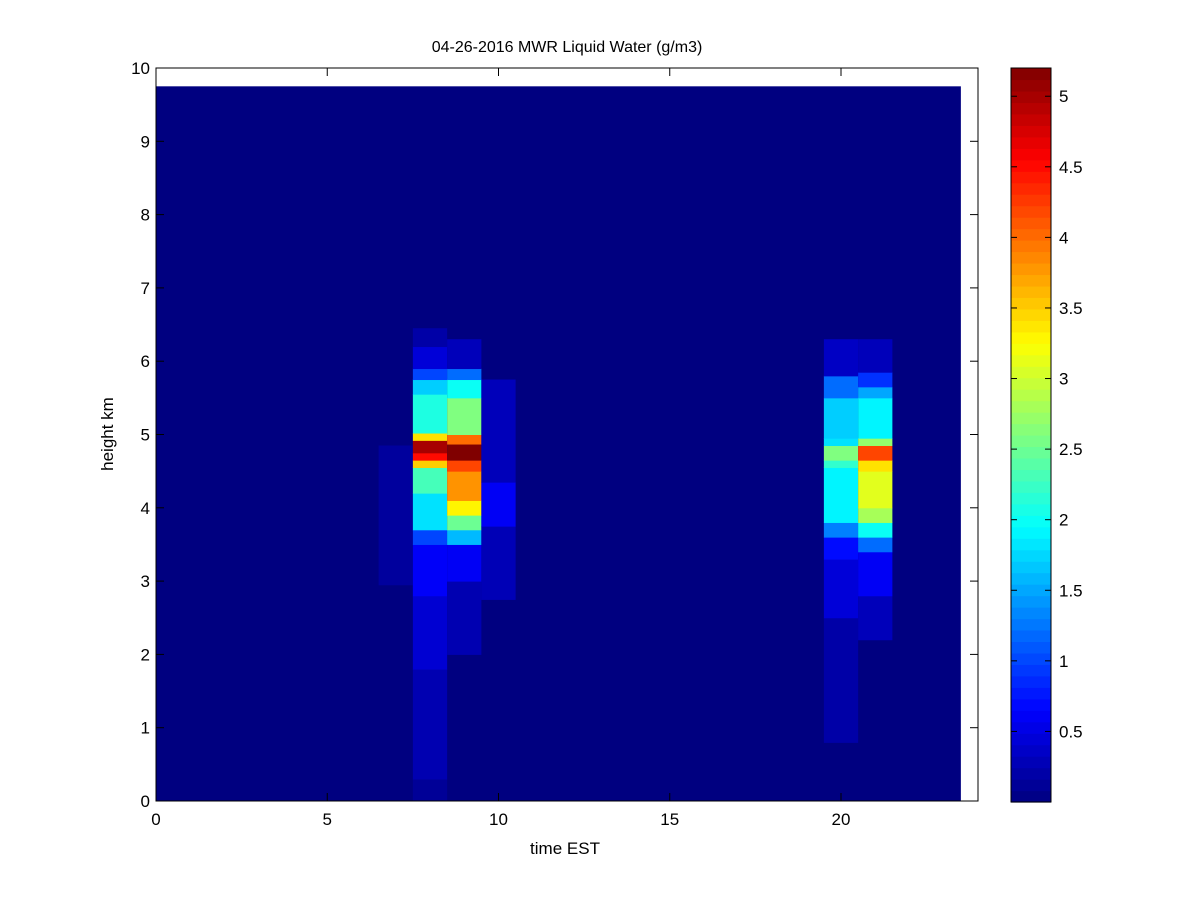  Describe the element at coordinates (145, 435) in the screenshot. I see `y-tick-label: 5` at that location.